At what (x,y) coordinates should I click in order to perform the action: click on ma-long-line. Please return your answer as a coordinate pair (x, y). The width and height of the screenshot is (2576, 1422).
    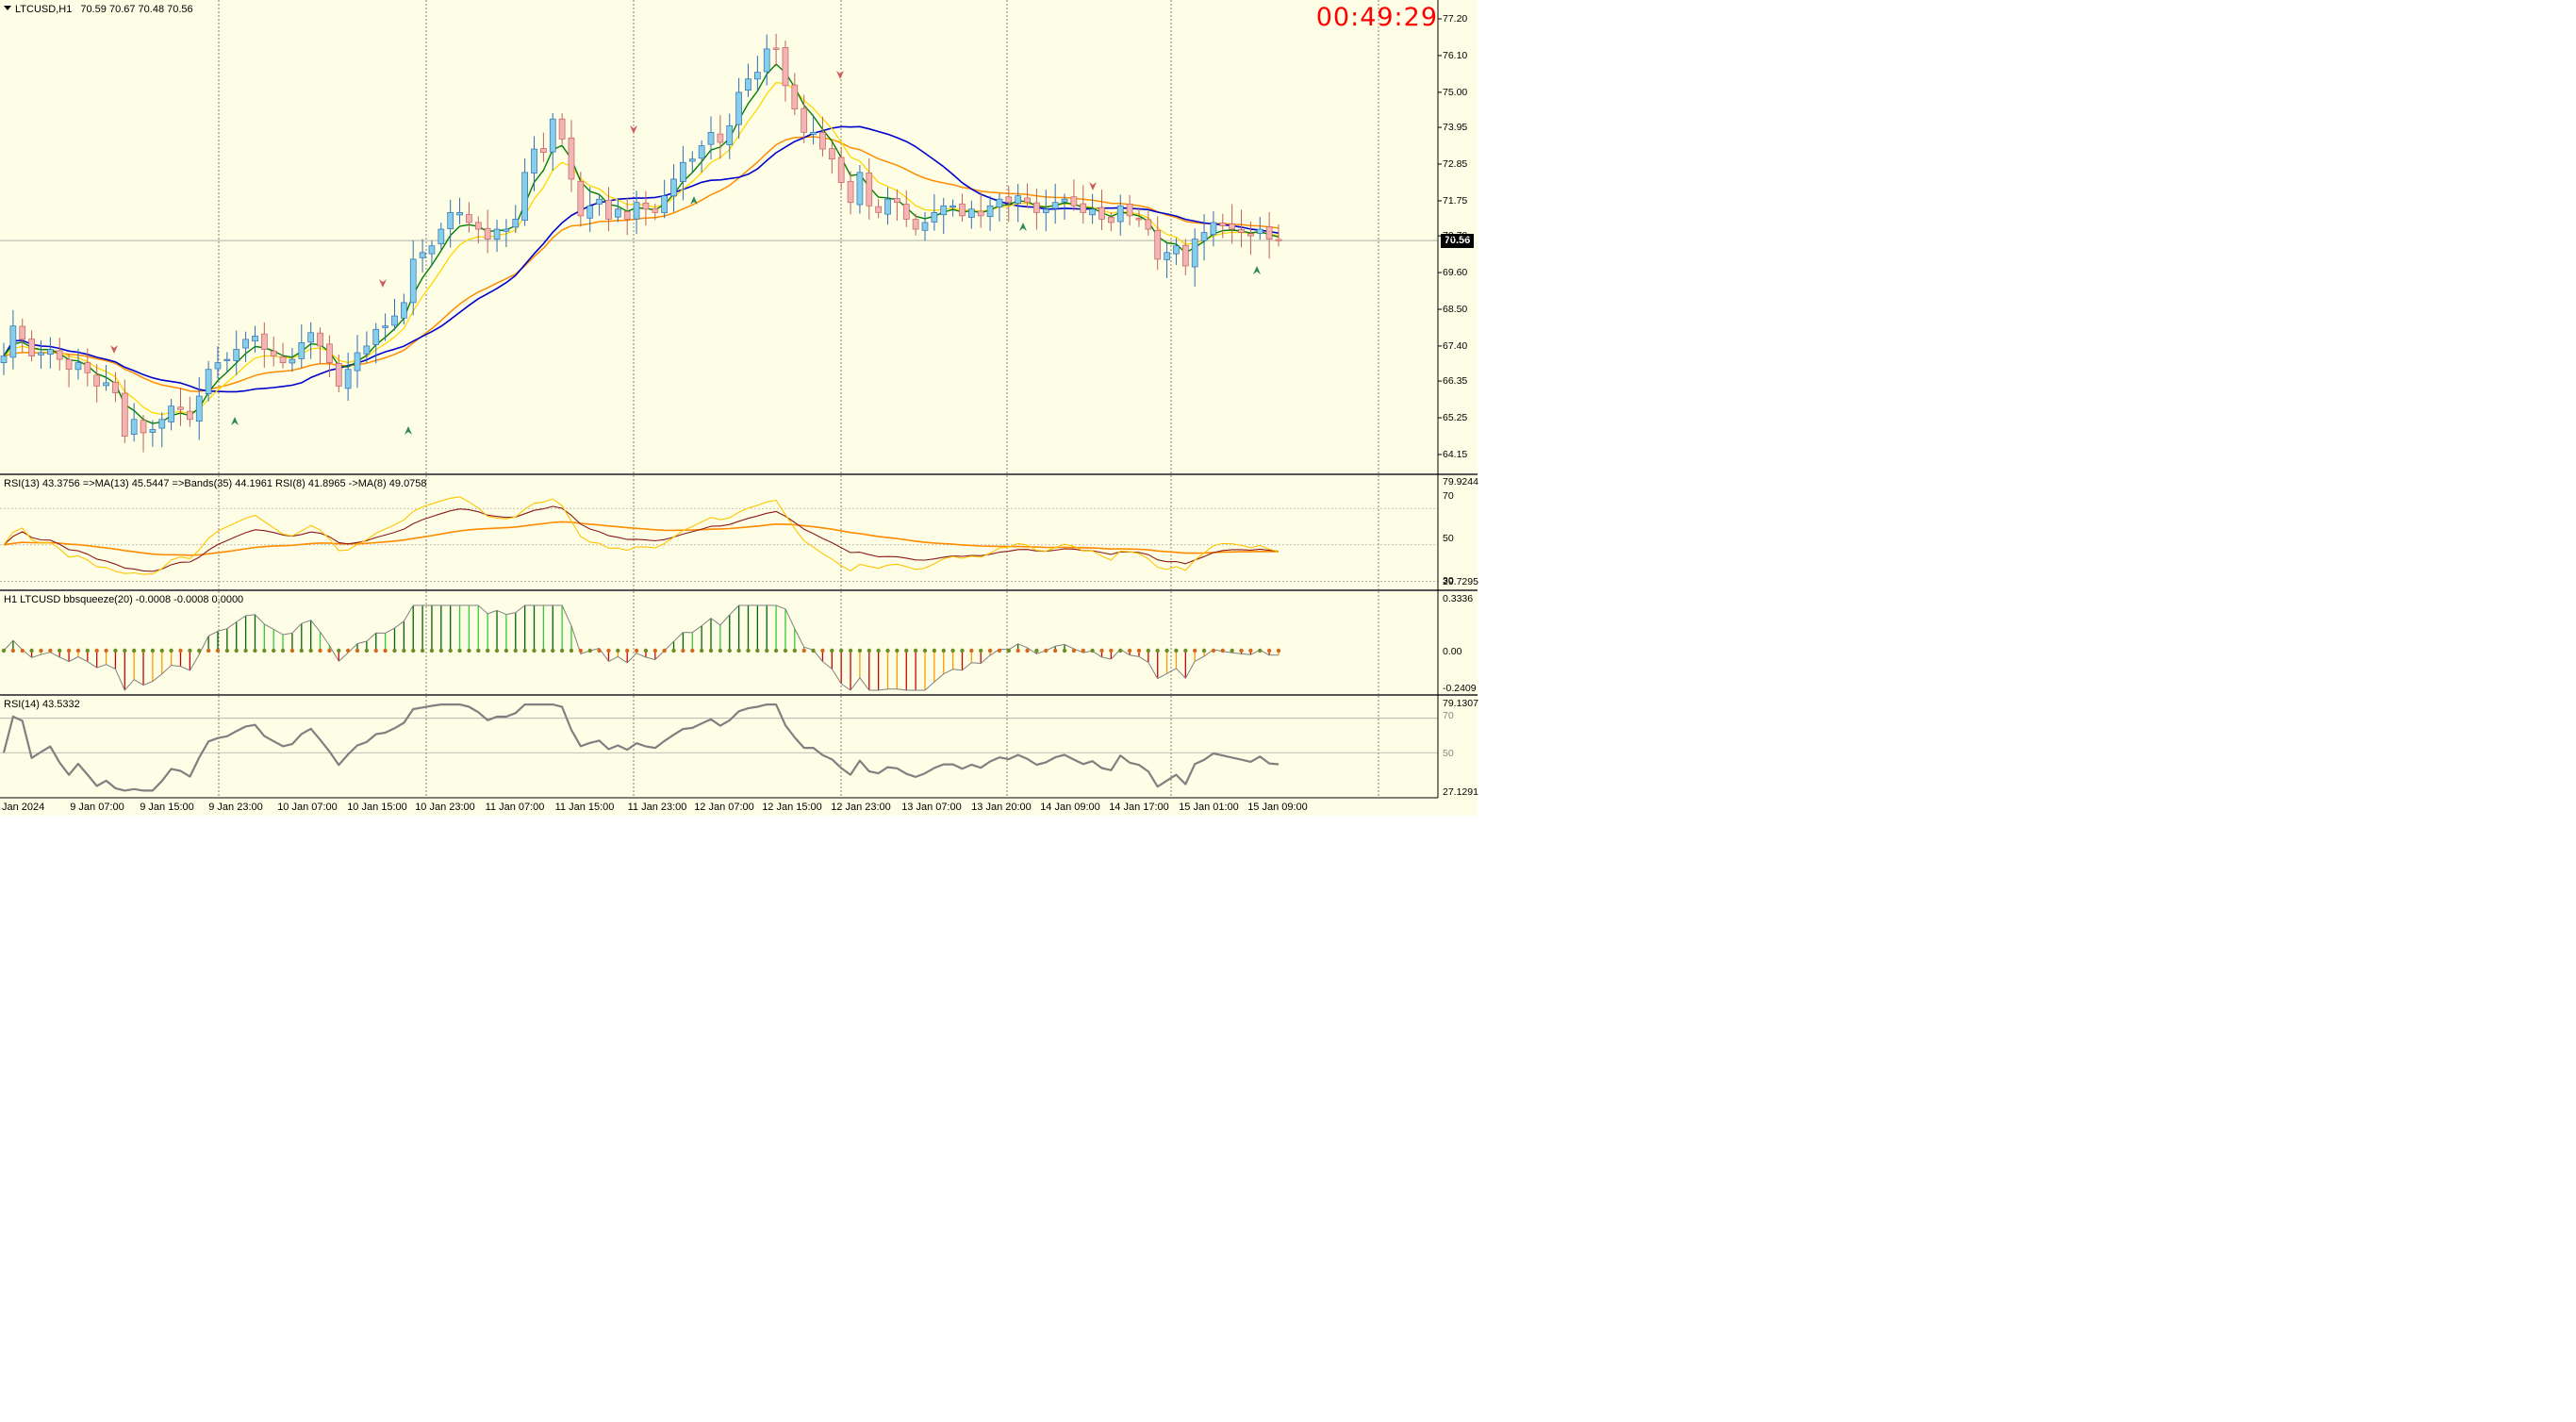
    Looking at the image, I should click on (641, 259).